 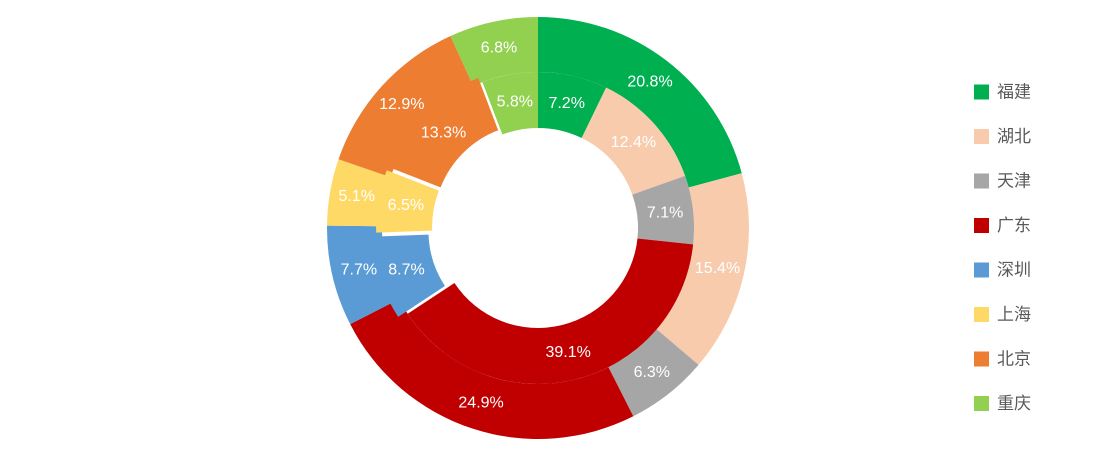 I want to click on legend-label-深圳: 深圳, so click(x=1014, y=270).